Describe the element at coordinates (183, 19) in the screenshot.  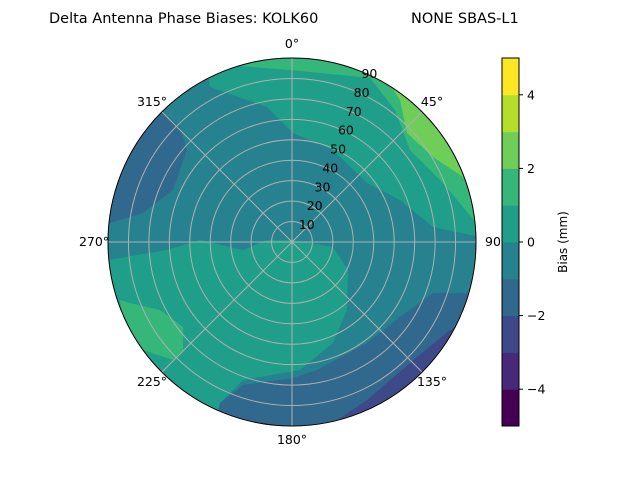
I see `chart-title: Delta Antenna Phase Biases: KOLK60` at that location.